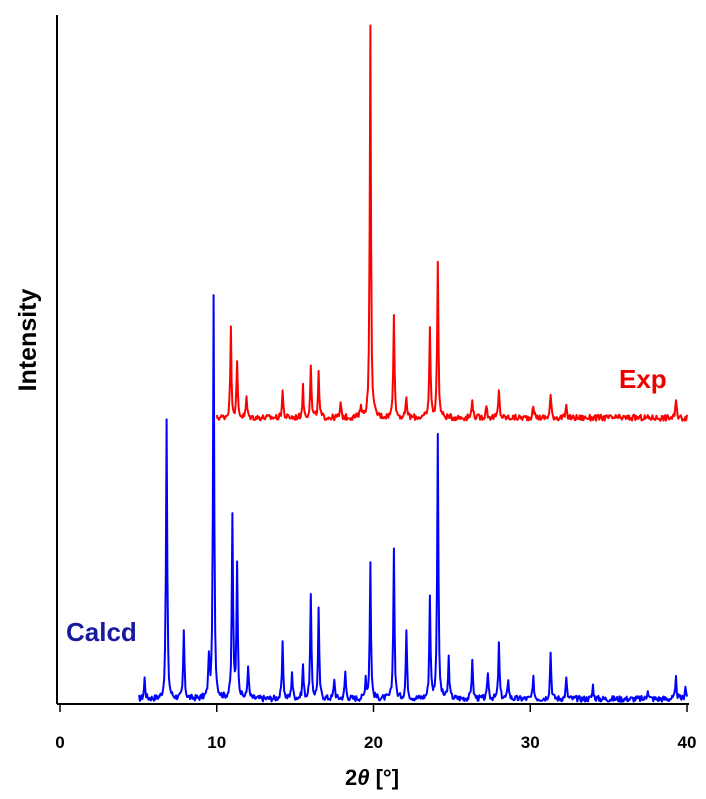  I want to click on series-label-calcd: Calcd, so click(101, 632).